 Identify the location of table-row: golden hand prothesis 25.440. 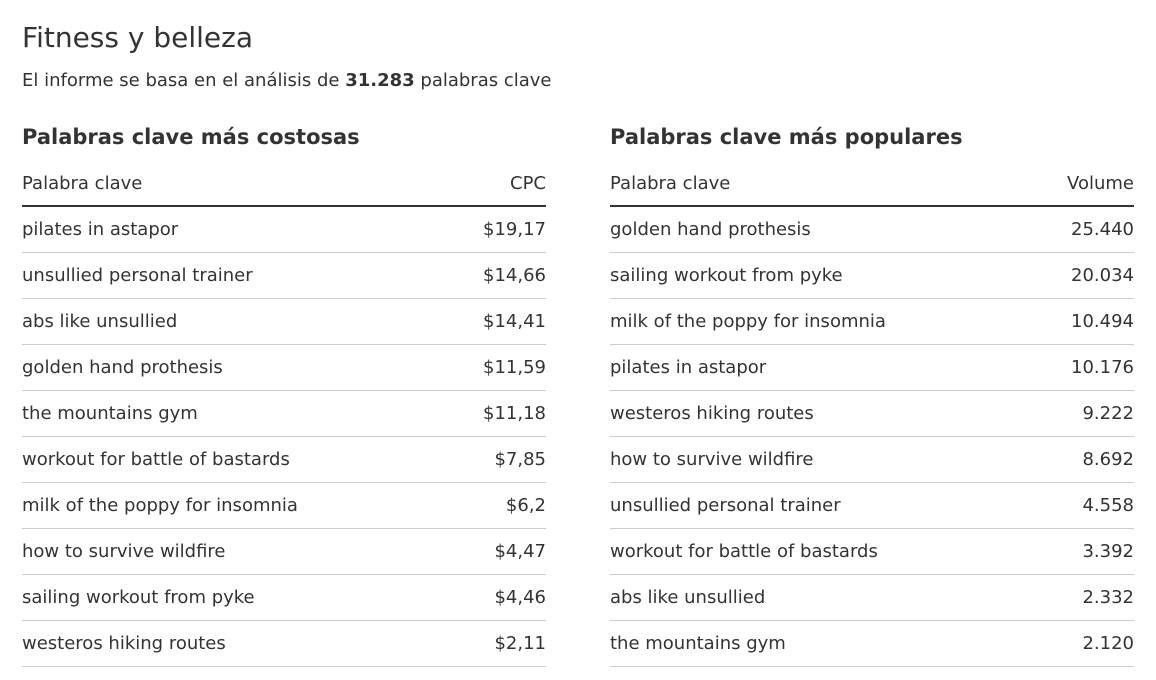
(872, 229).